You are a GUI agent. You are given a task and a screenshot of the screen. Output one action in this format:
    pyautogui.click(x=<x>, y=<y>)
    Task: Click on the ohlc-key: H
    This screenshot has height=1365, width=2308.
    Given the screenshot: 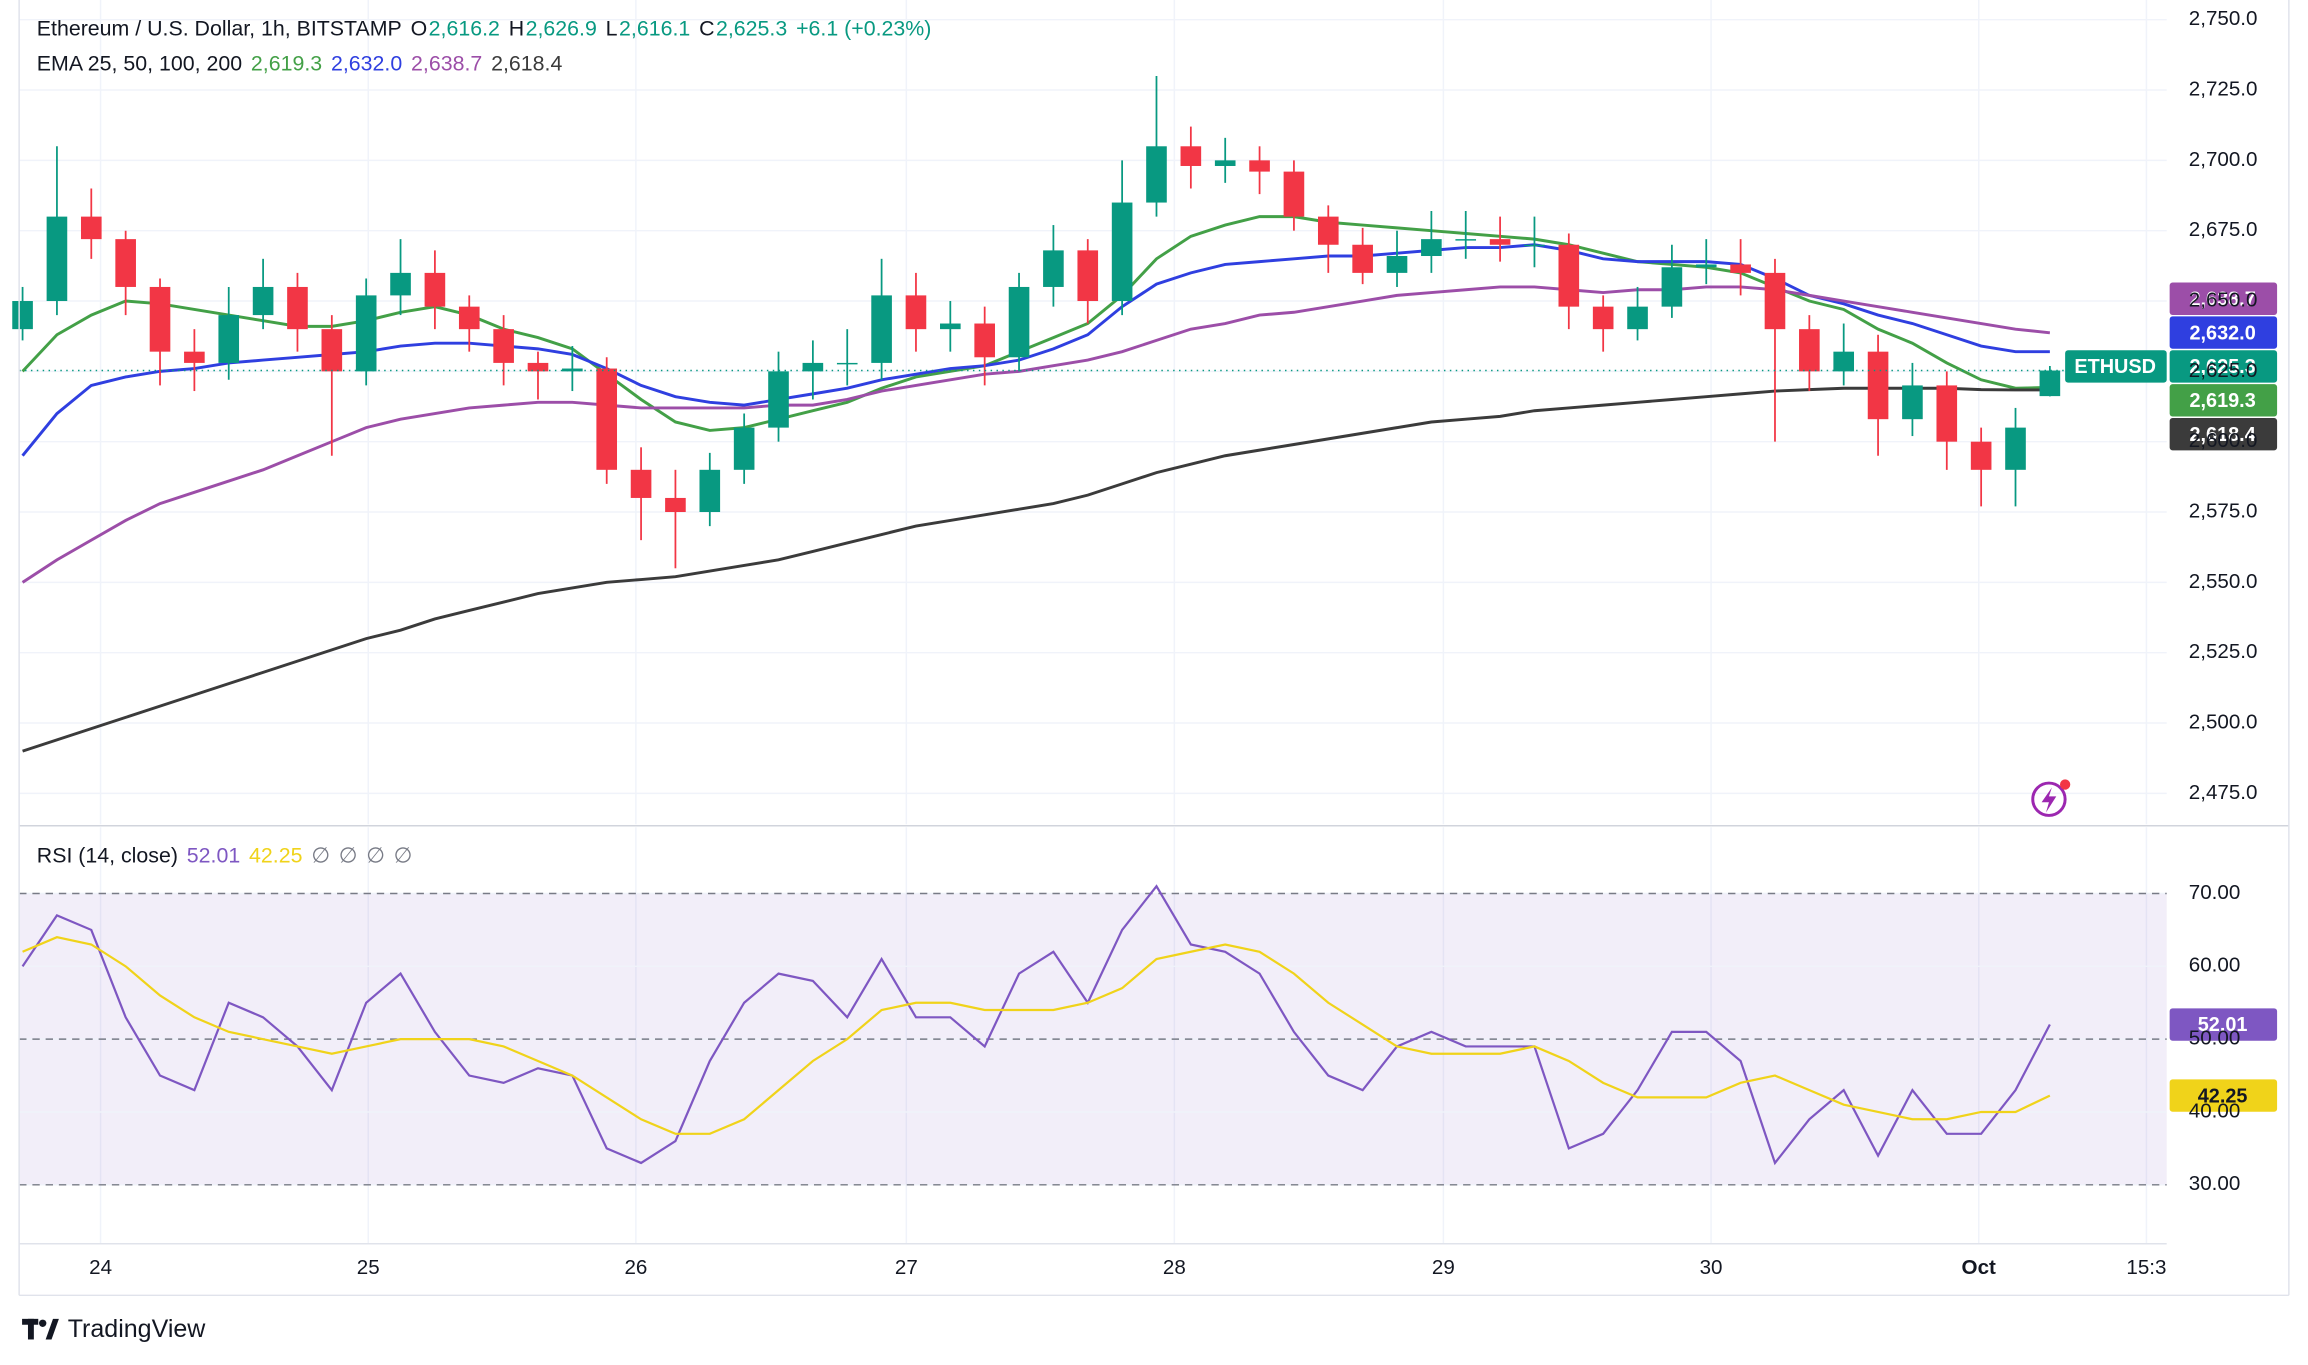 What is the action you would take?
    pyautogui.click(x=516, y=29)
    